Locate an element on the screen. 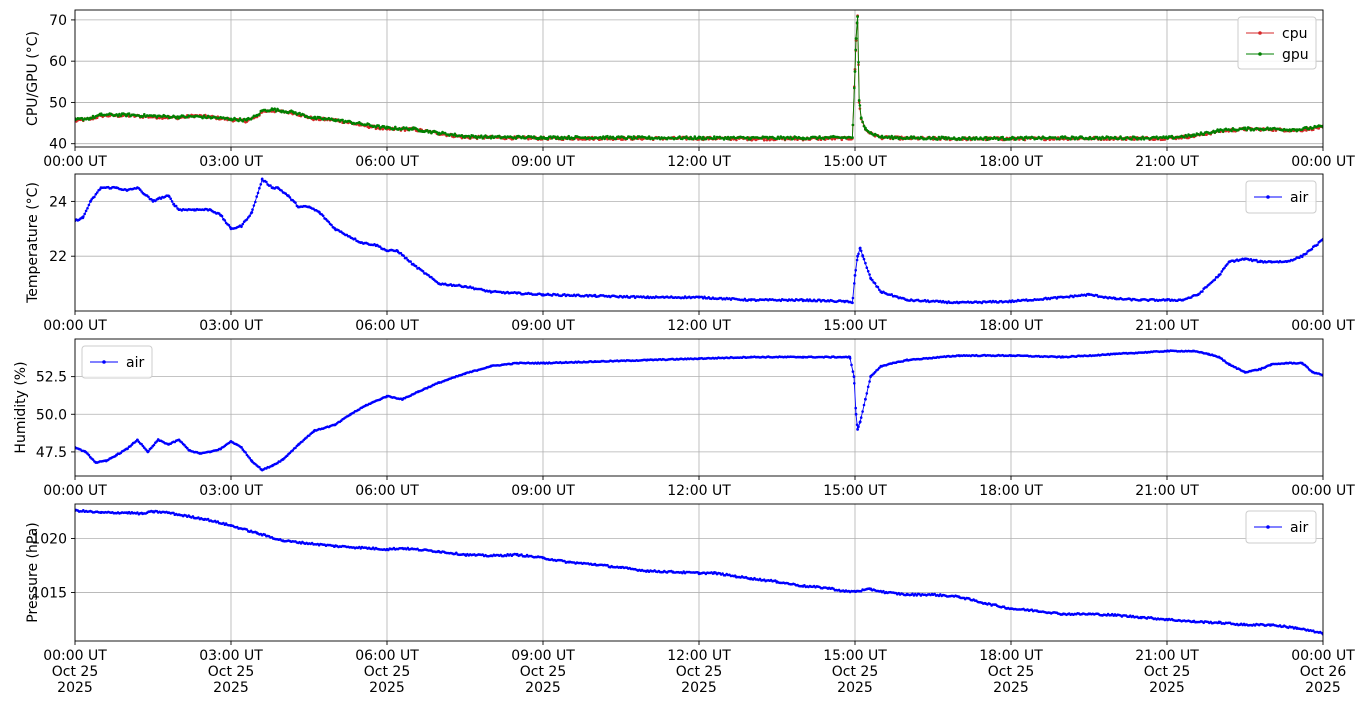 Image resolution: width=1364 pixels, height=707 pixels. x-tick-label: 09:00 UT is located at coordinates (543, 162).